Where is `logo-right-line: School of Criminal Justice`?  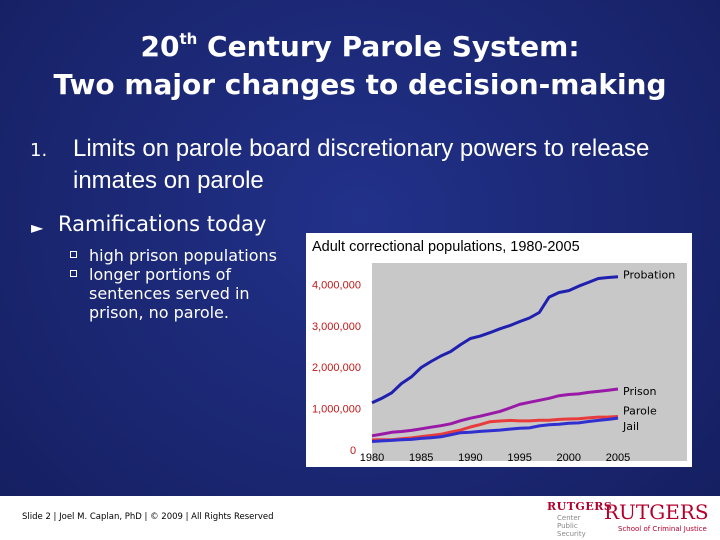 logo-right-line: School of Criminal Justice is located at coordinates (662, 529).